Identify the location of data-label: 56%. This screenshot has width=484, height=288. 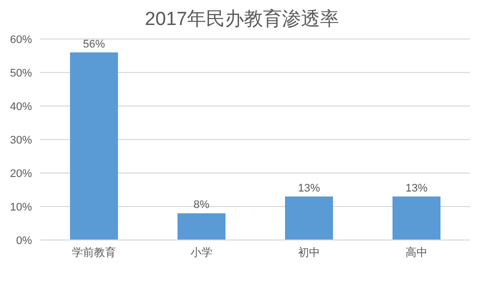
(94, 44).